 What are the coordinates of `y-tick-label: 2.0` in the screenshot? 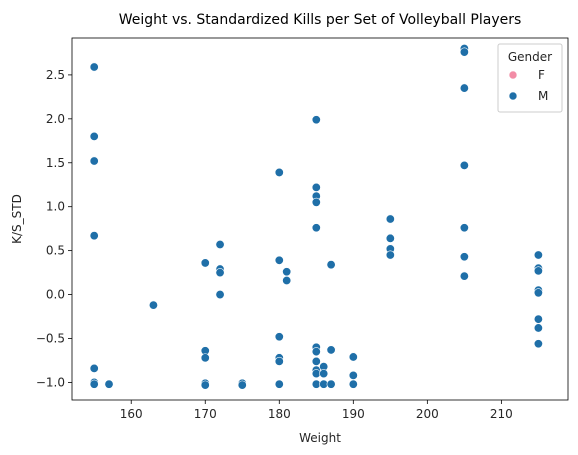 It's located at (55, 119).